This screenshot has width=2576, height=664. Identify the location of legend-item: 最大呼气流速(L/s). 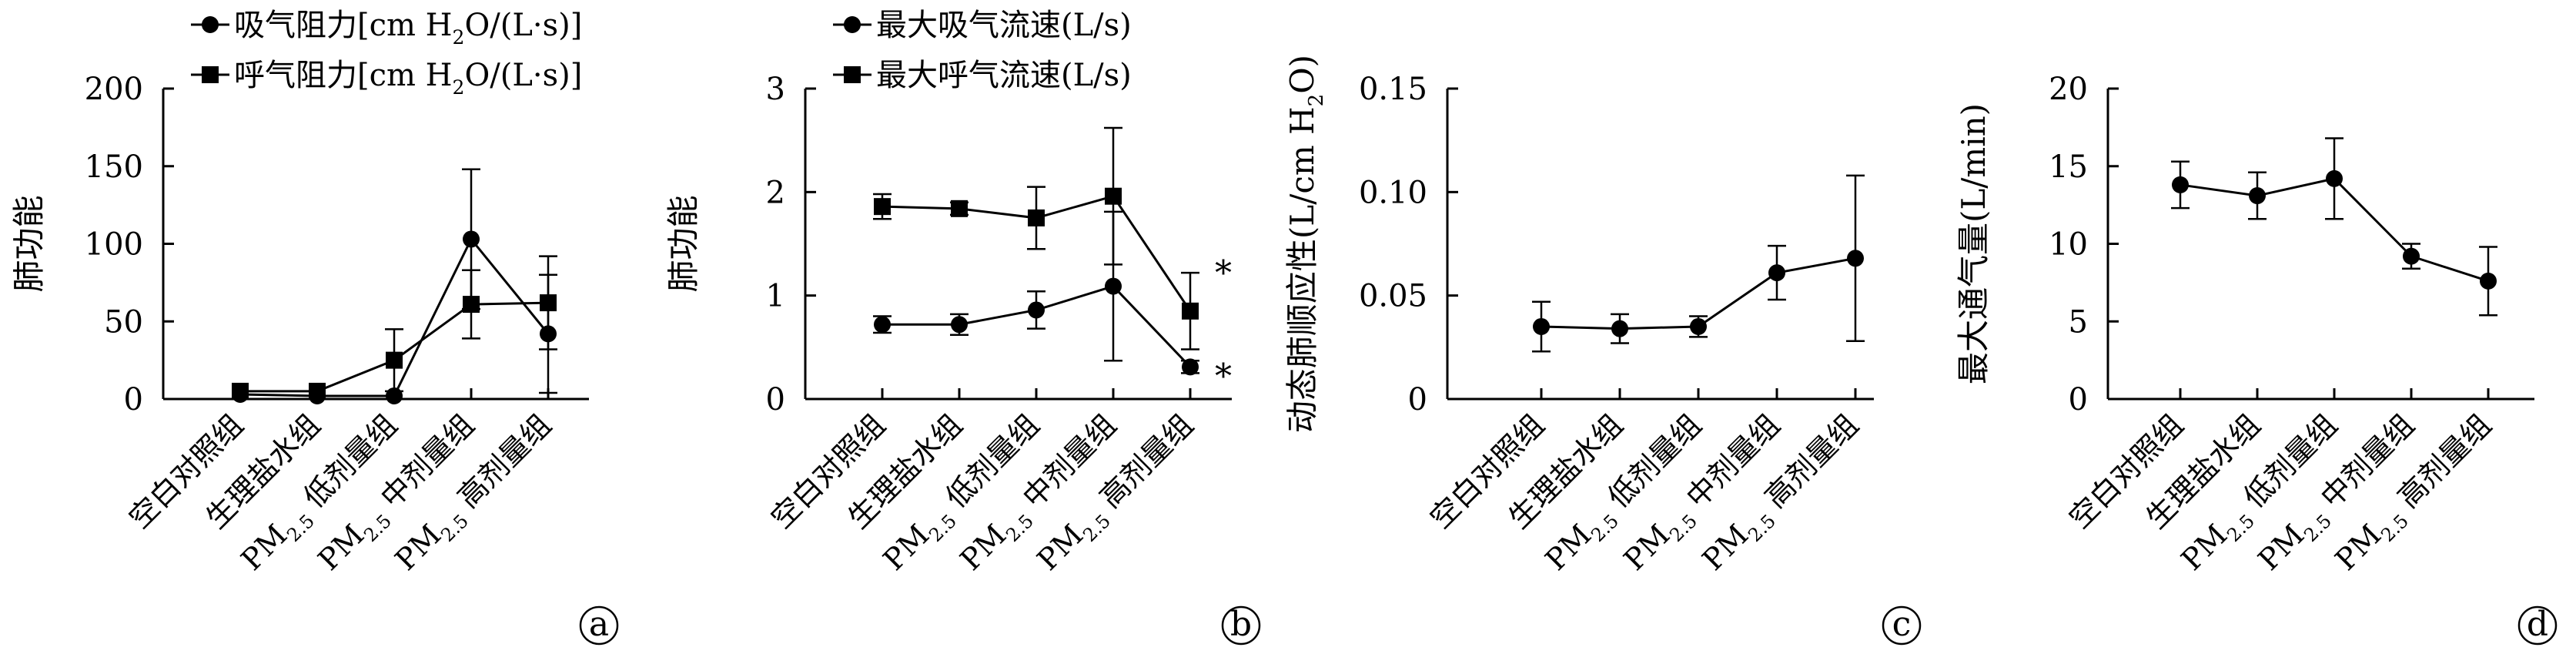
(983, 75).